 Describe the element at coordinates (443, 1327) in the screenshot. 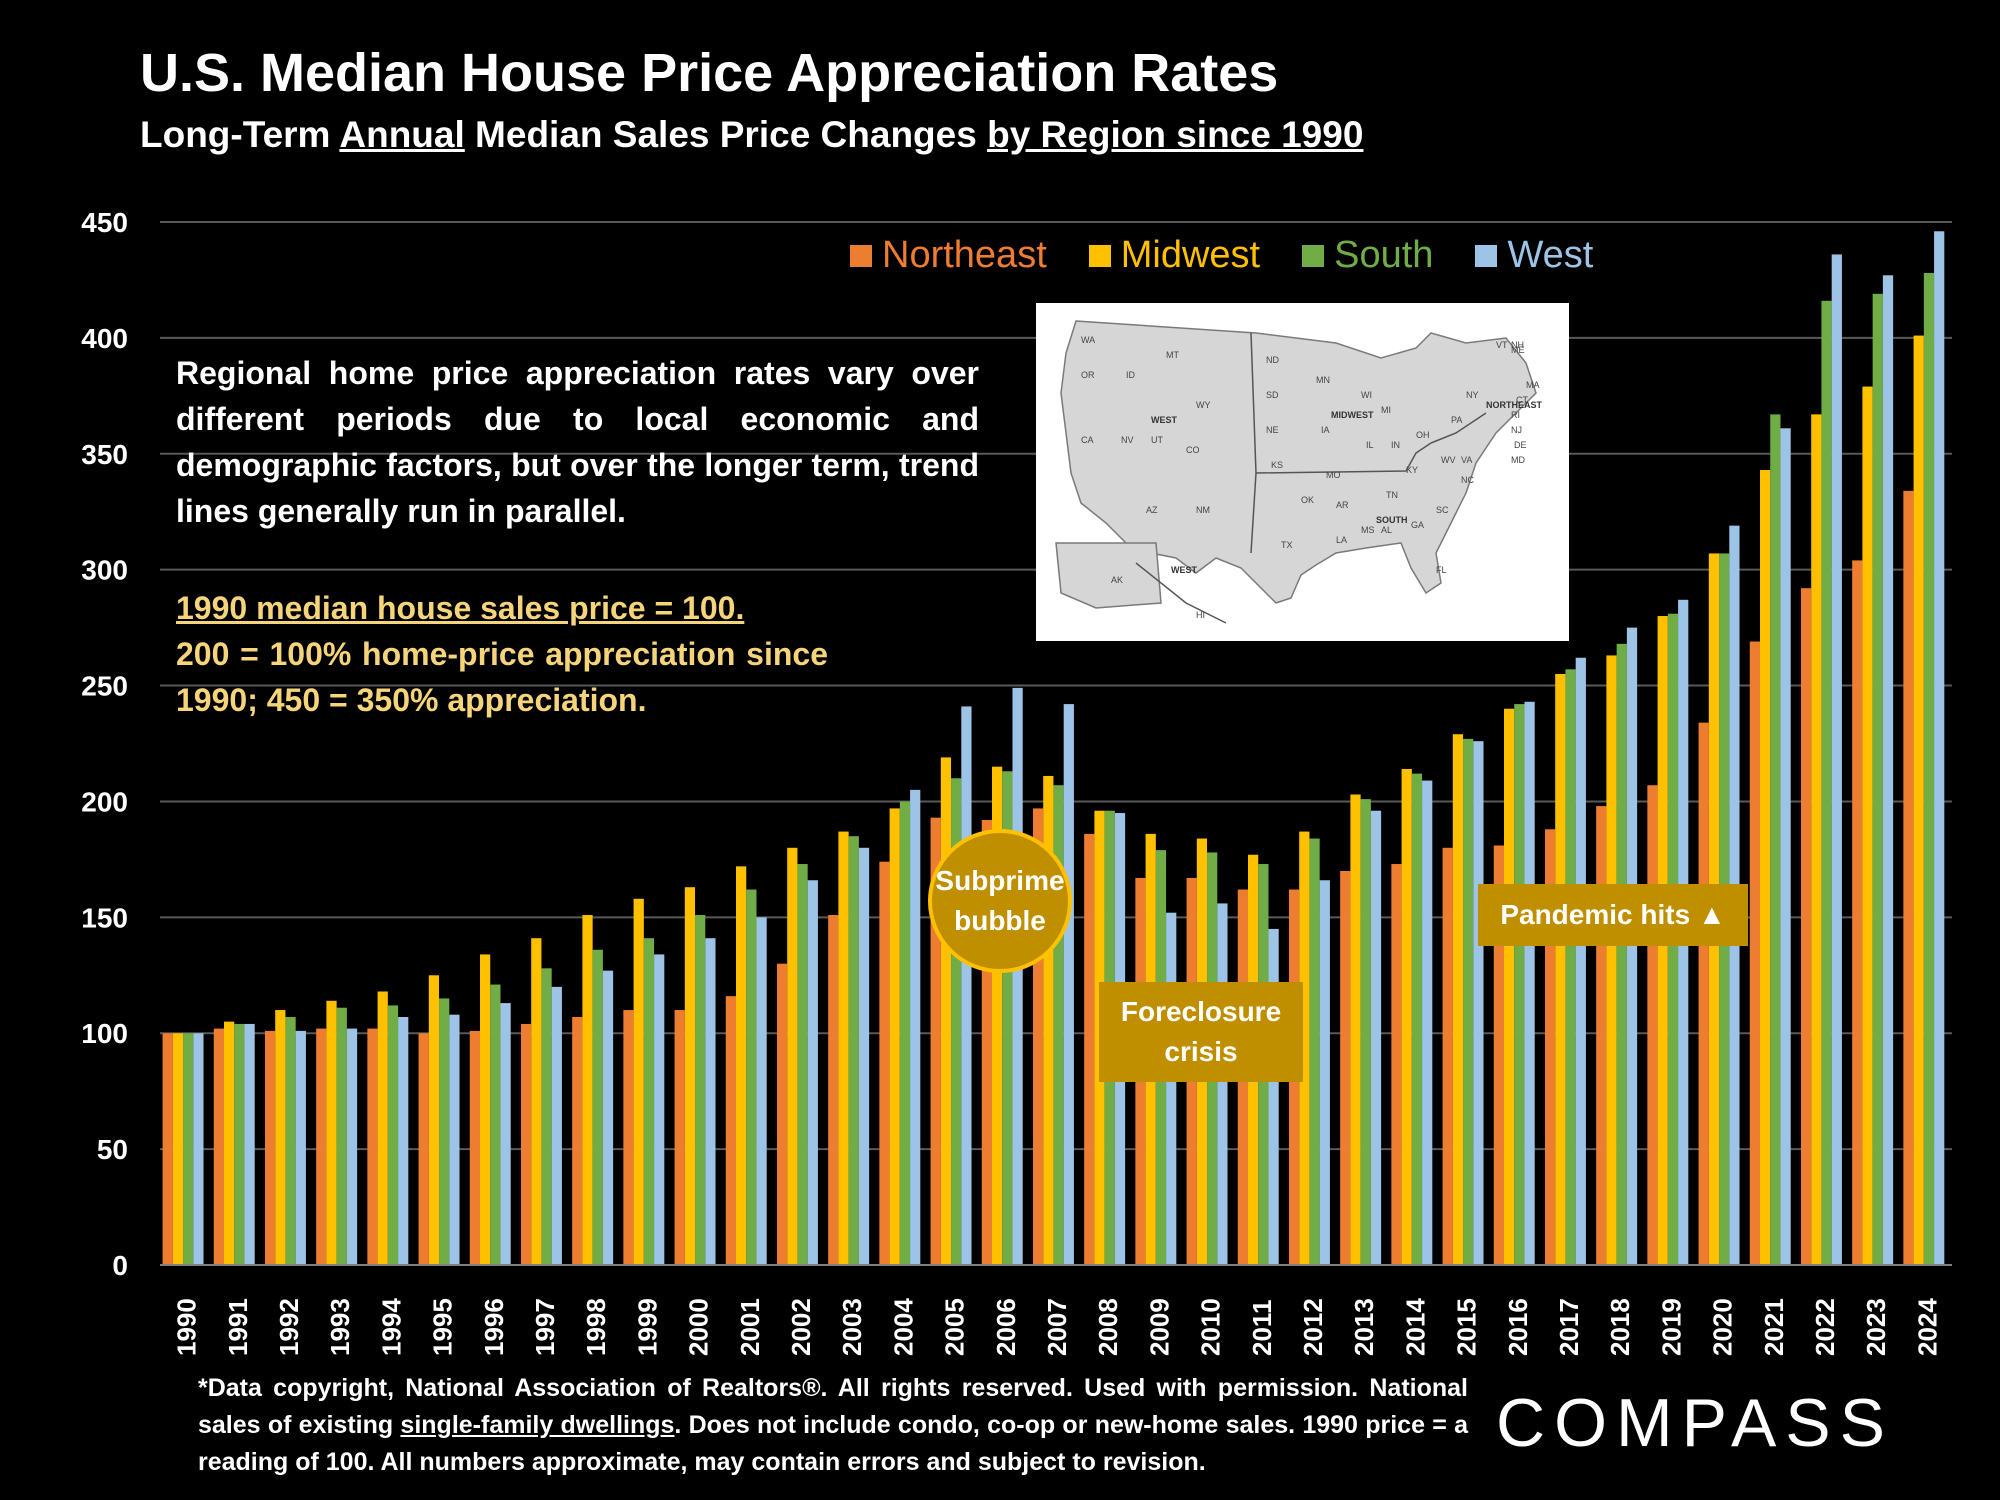

I see `x-tick-label: 1995` at that location.